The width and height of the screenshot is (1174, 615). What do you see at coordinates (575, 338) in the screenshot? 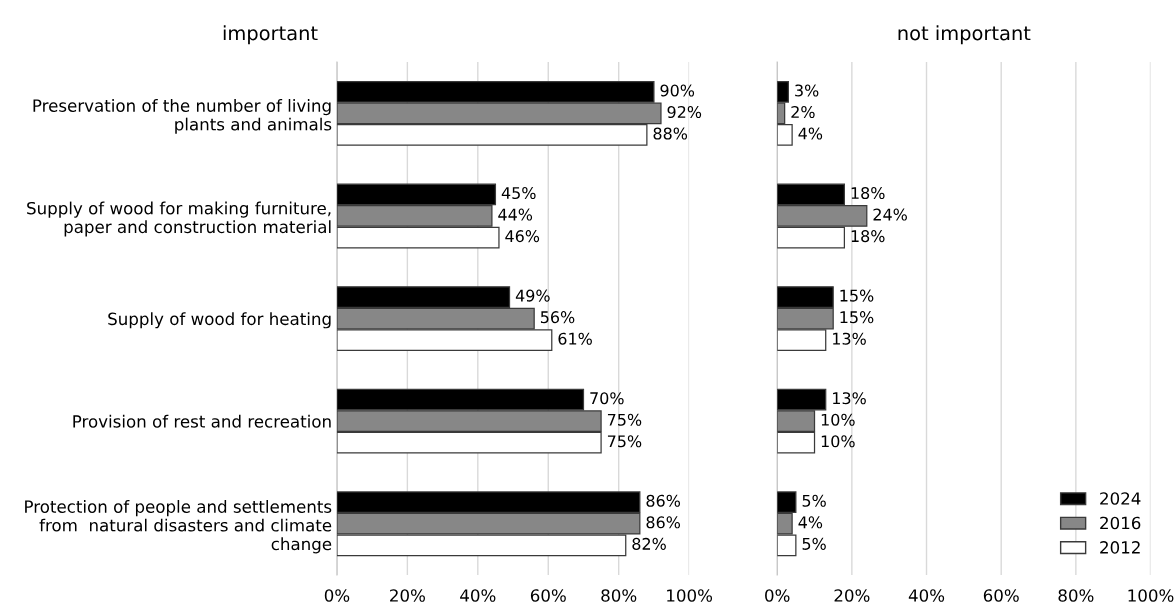
I see `data-label: 61%` at bounding box center [575, 338].